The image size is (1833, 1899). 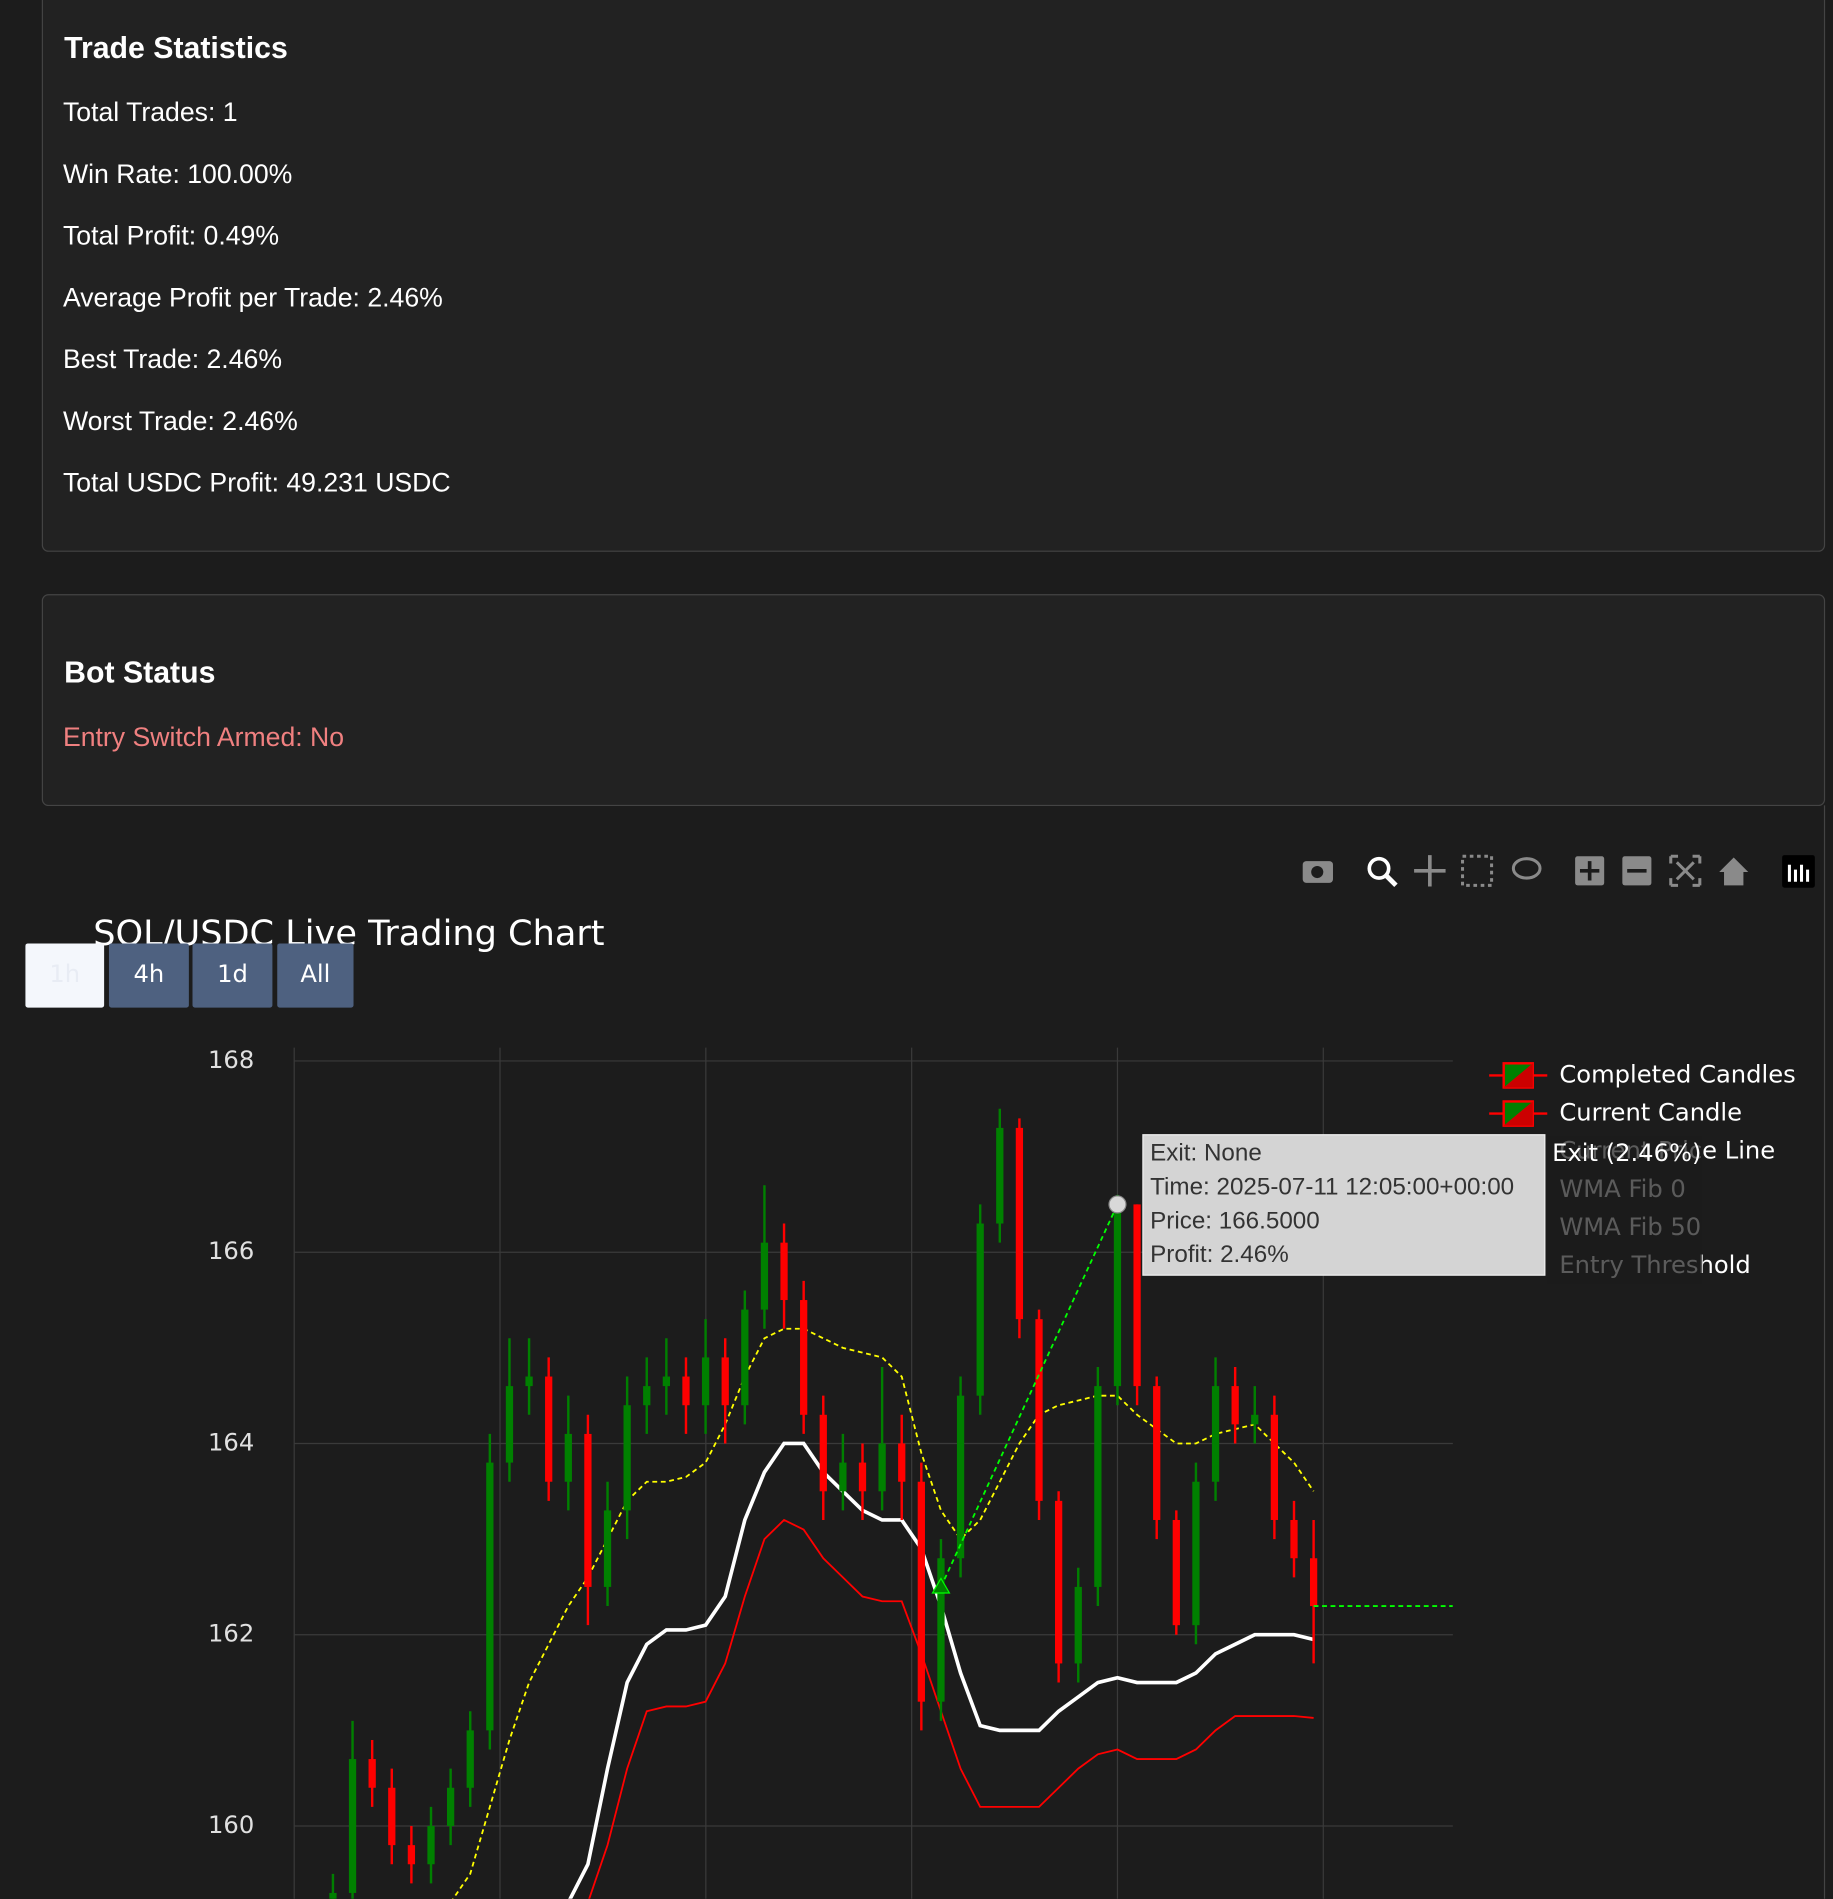 I want to click on stats-title: Trade Statistics, so click(x=176, y=48).